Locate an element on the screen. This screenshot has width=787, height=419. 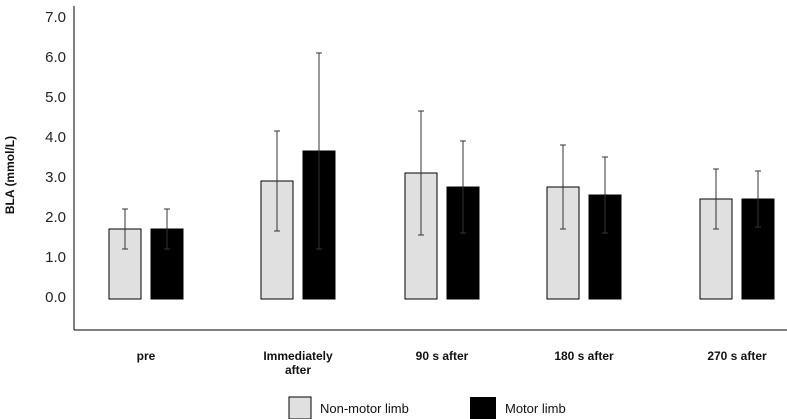
legend-swatch-motor is located at coordinates (483, 408).